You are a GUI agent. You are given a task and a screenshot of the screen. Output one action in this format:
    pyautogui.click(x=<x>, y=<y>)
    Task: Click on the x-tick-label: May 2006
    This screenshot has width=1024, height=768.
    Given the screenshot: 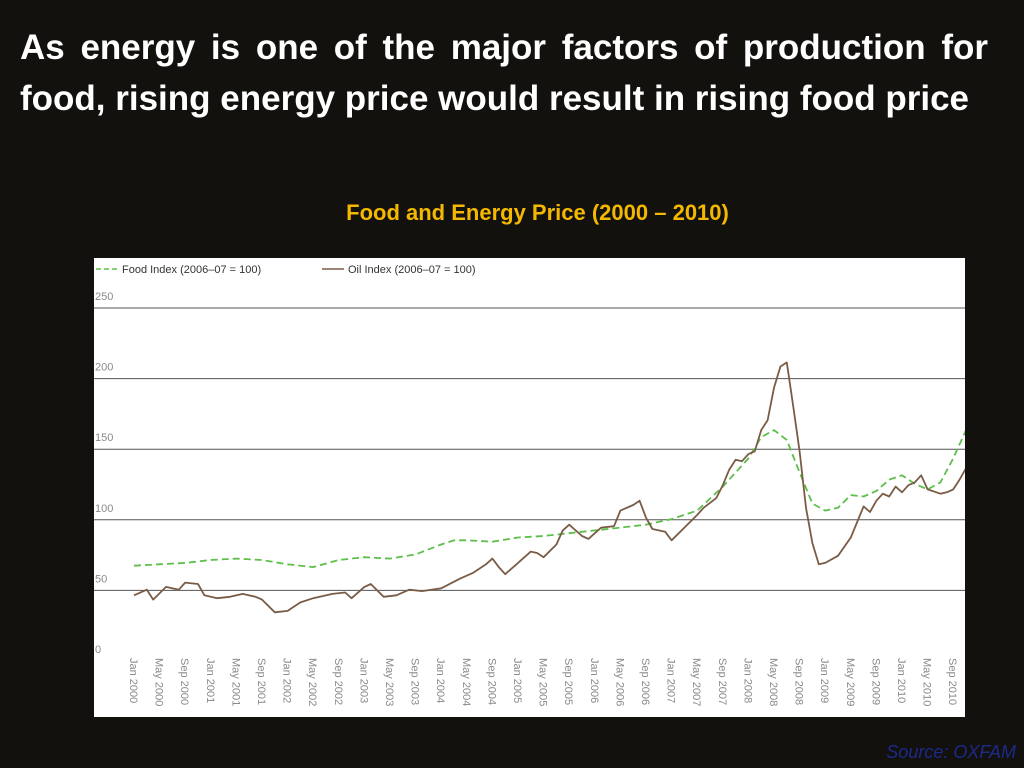 What is the action you would take?
    pyautogui.click(x=619, y=682)
    